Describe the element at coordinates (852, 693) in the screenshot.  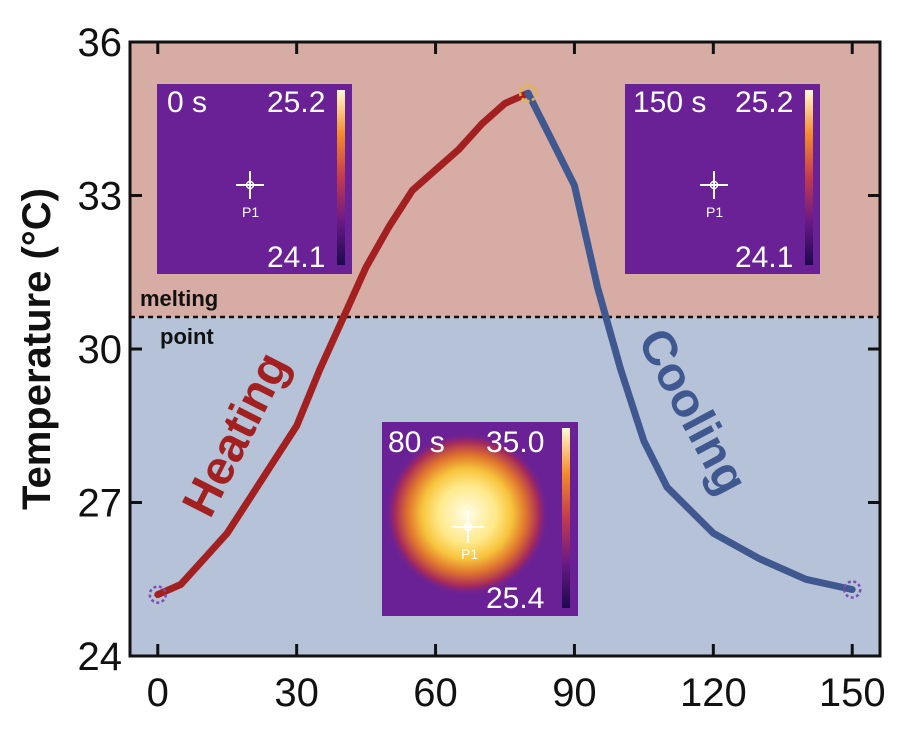
I see `x-tick-label: 150` at that location.